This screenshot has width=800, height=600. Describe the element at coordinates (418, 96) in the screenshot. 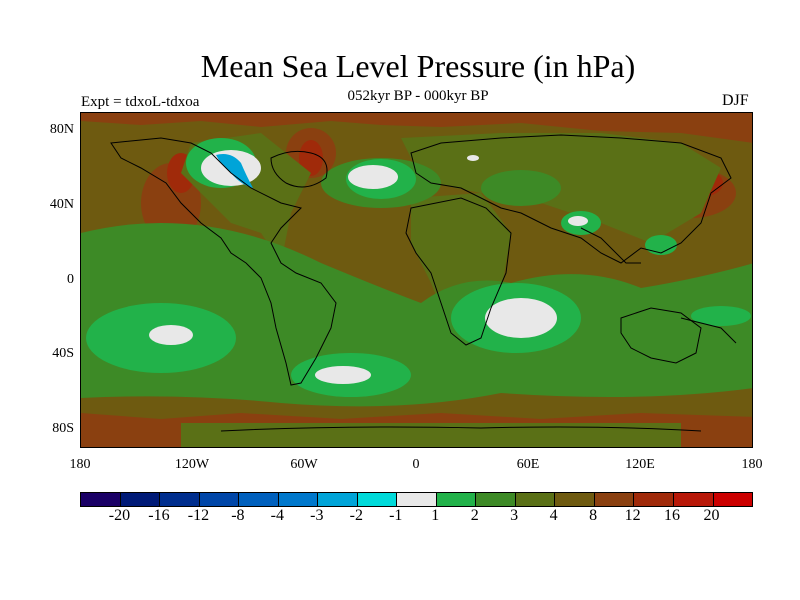

I see `map-subtitle: 052kyr BP - 000kyr BP` at that location.